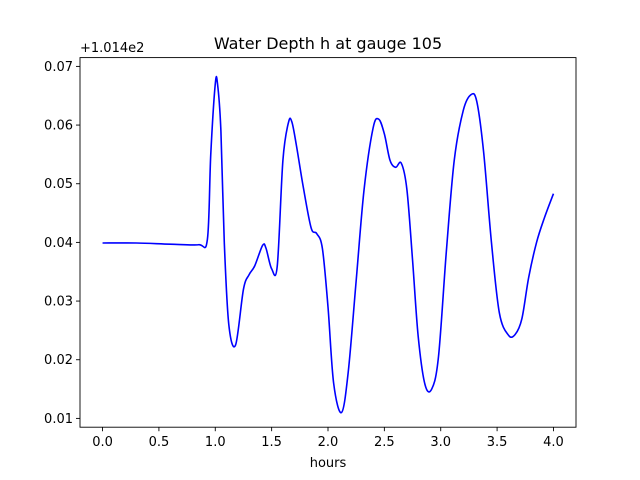 This screenshot has width=640, height=480. I want to click on x-axis-label: hours, so click(328, 463).